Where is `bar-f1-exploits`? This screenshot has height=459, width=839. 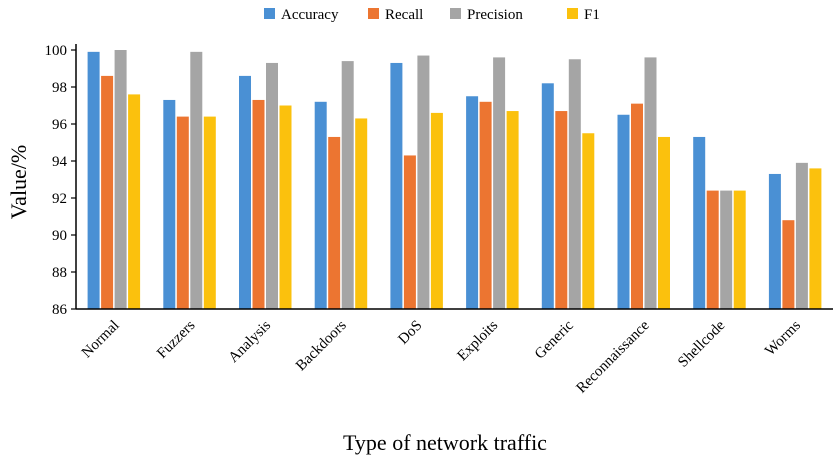 bar-f1-exploits is located at coordinates (512, 210).